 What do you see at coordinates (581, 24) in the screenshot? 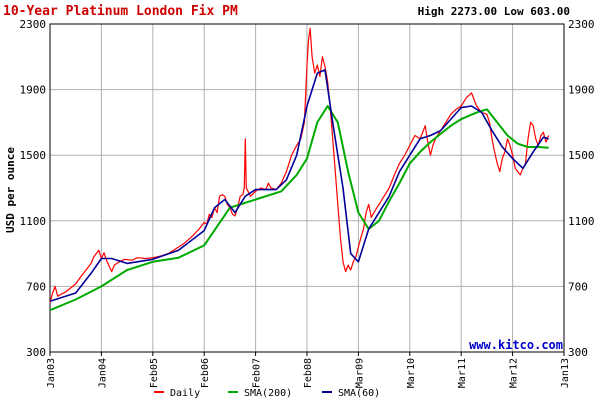
I see `y-tick-label-right: 2300` at bounding box center [581, 24].